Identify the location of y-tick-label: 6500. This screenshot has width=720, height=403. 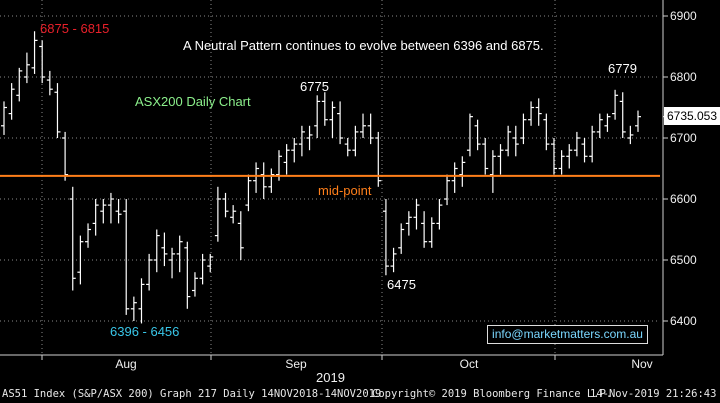
(683, 260).